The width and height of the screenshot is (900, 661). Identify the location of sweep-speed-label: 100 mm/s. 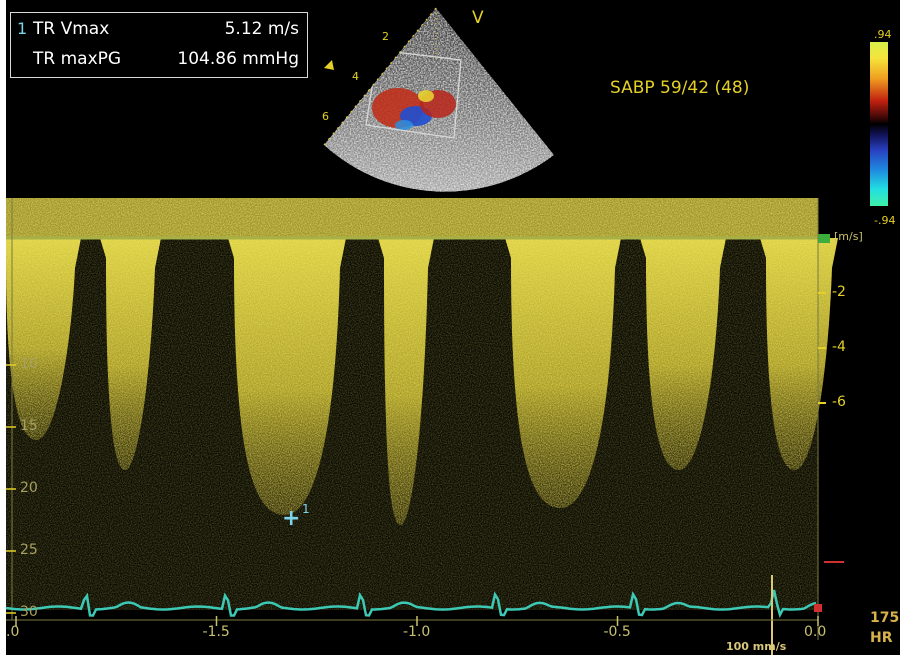
(756, 646).